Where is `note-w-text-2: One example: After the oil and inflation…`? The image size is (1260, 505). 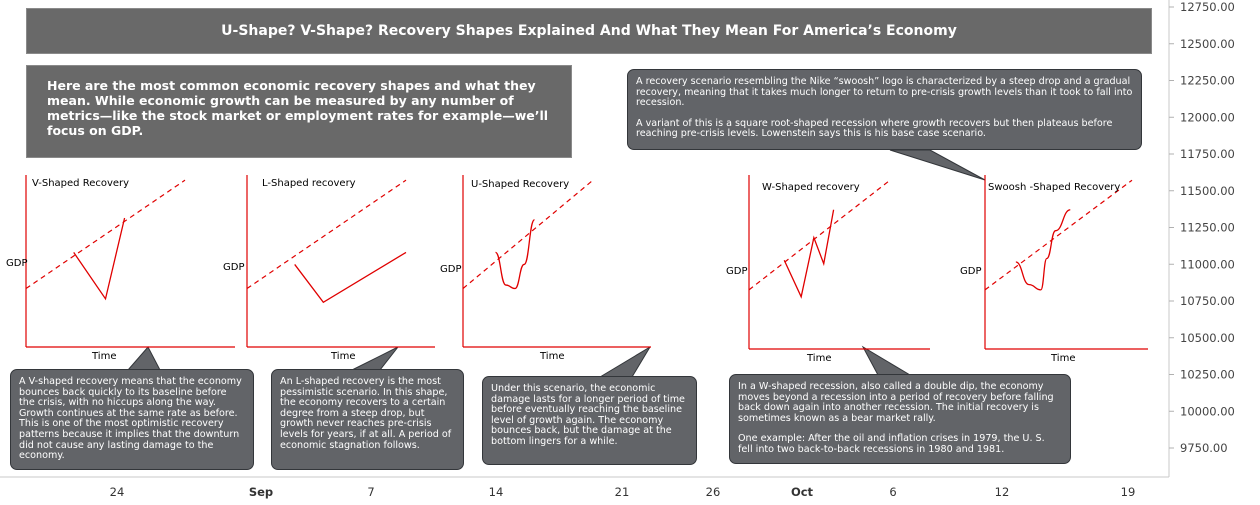 note-w-text-2: One example: After the oil and inflation… is located at coordinates (891, 444).